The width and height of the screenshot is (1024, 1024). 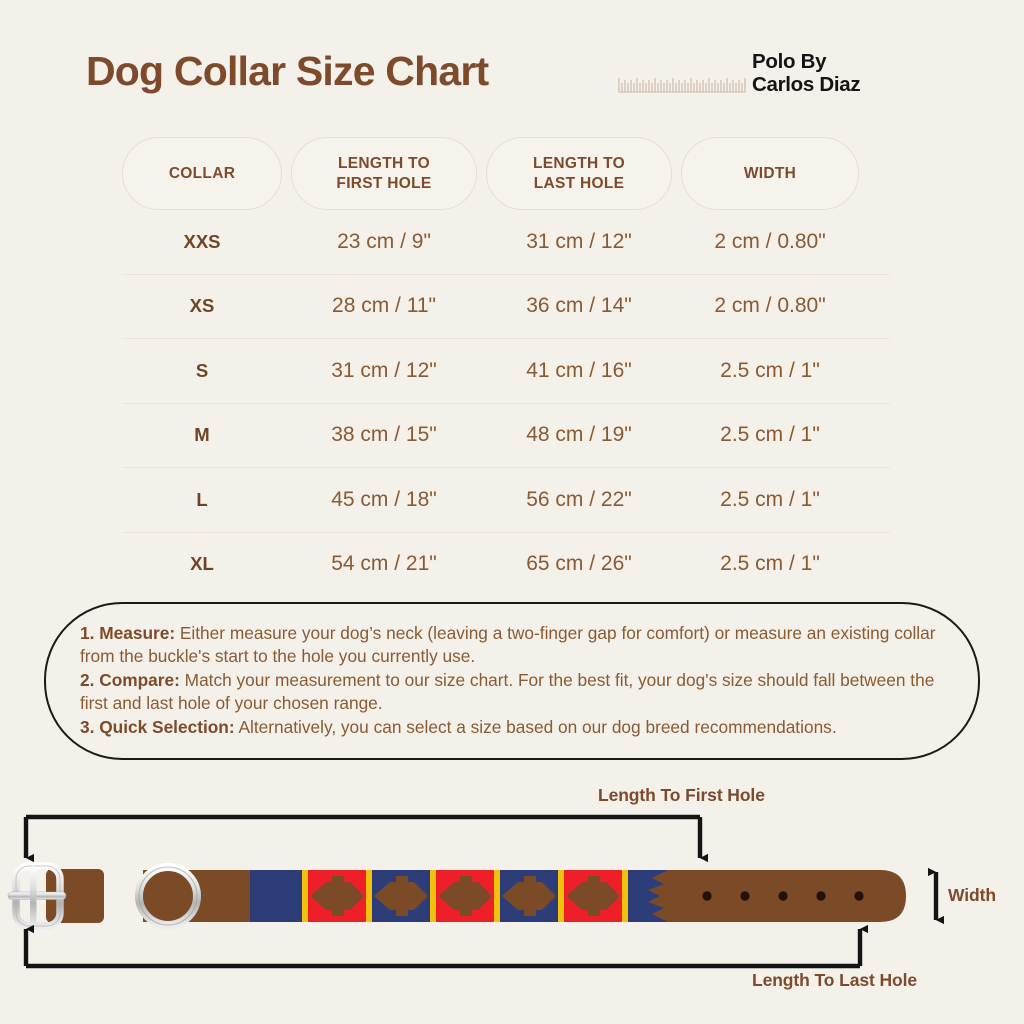 I want to click on cell-last-hole: 56 cm / 22", so click(x=579, y=499).